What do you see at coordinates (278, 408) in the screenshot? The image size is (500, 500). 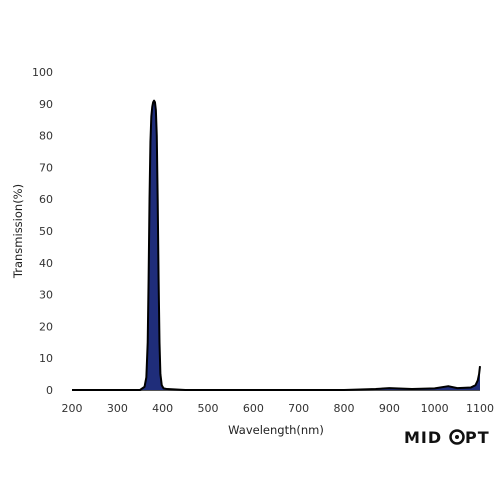 I see `x-tick-labels: 200 300 400 500 600 700 800 900 1000 1100` at bounding box center [278, 408].